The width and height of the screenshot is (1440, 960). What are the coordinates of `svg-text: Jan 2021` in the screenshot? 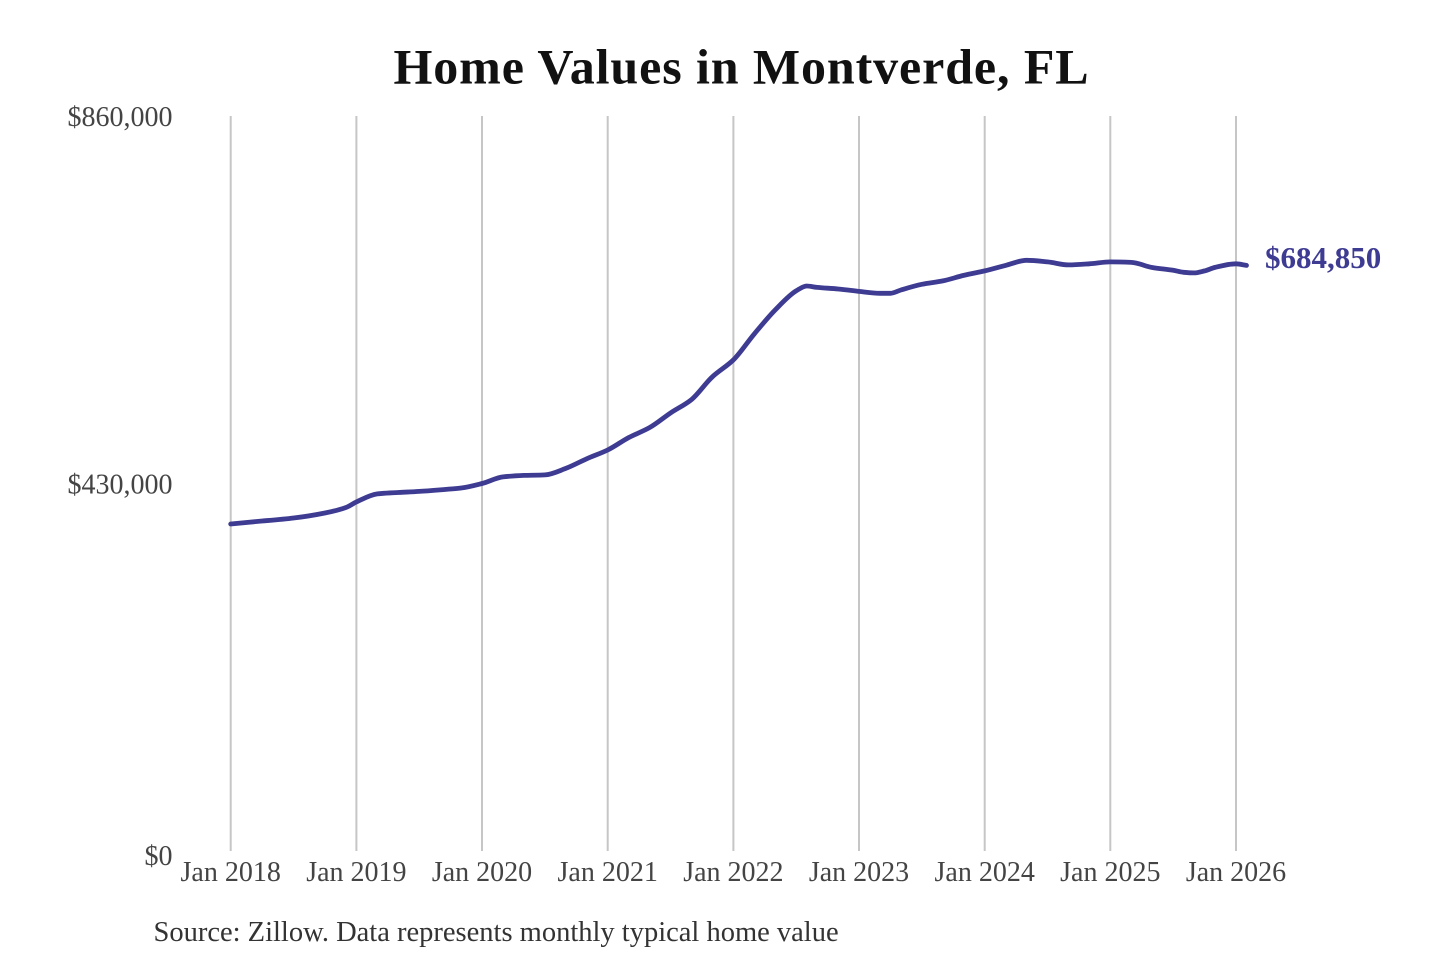 It's located at (608, 872).